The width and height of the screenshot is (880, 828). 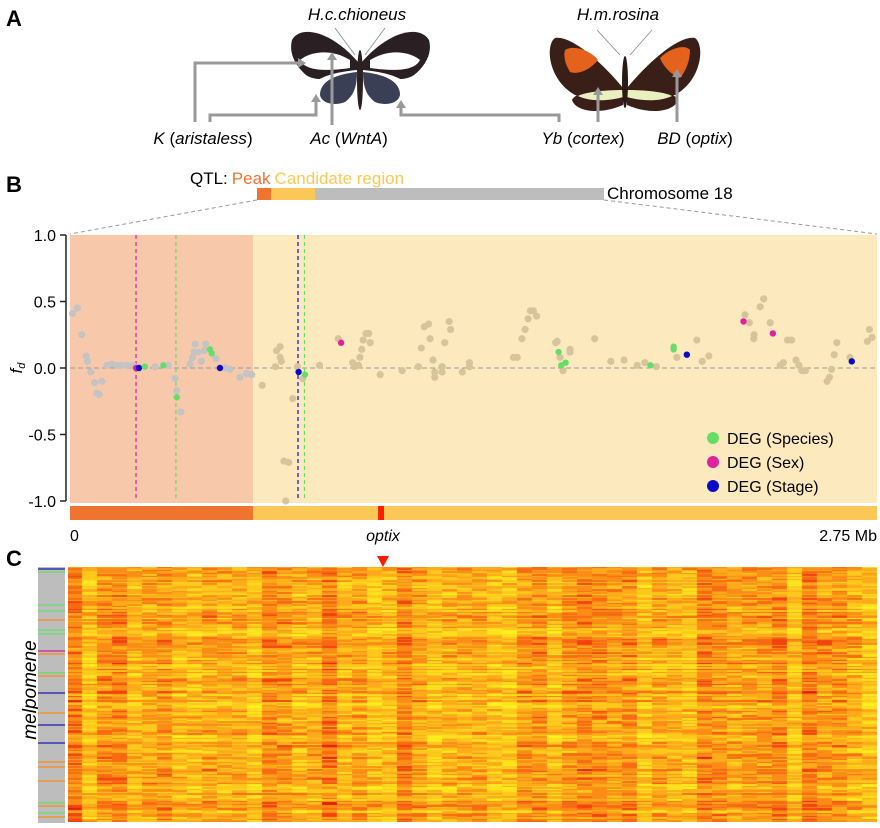 What do you see at coordinates (480, 114) in the screenshot?
I see `arrow-yb-chioneus` at bounding box center [480, 114].